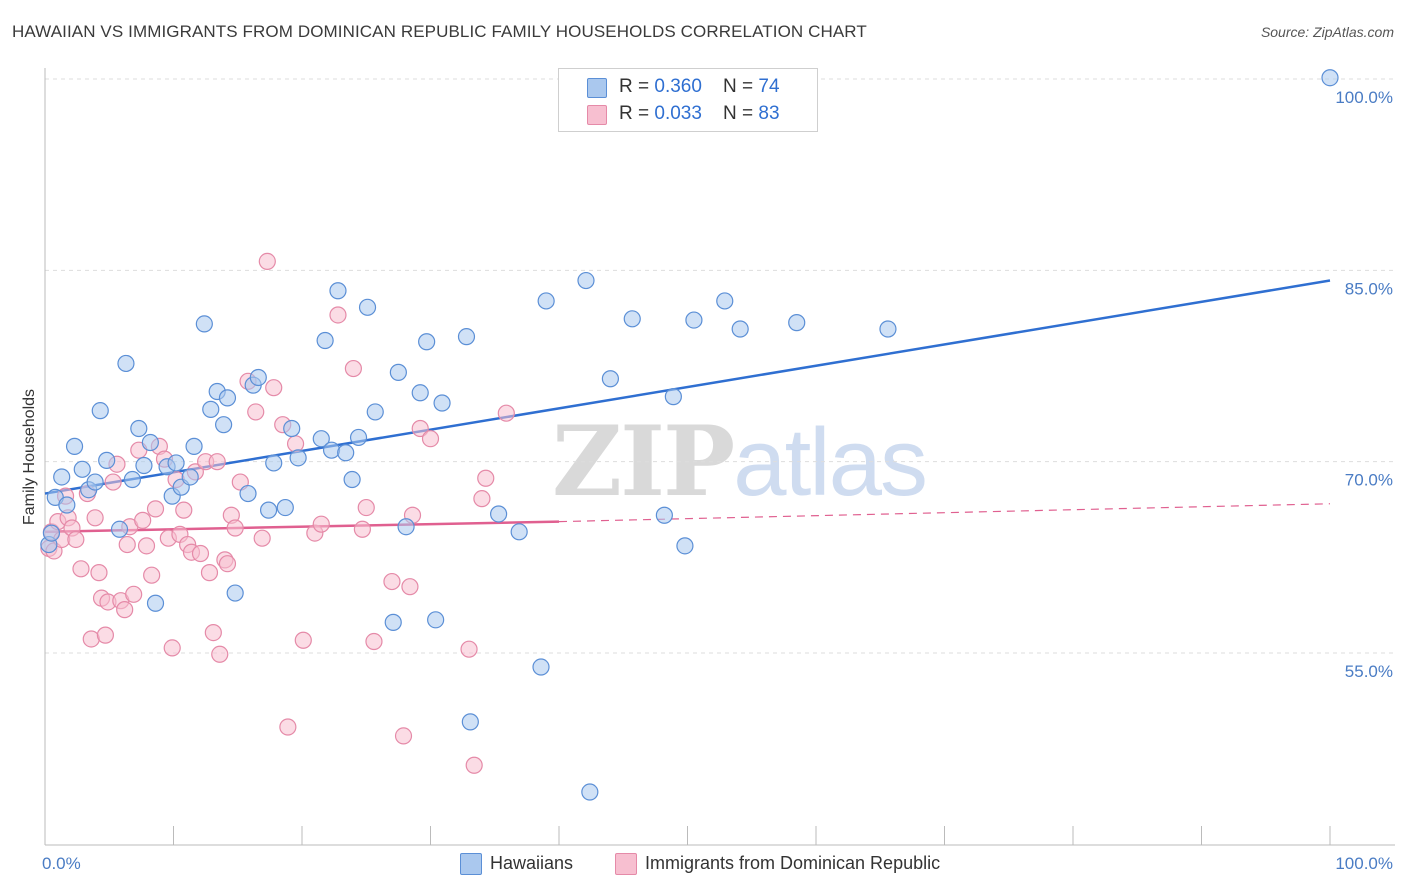  I want to click on legend-r-value: 0.360, so click(678, 86).